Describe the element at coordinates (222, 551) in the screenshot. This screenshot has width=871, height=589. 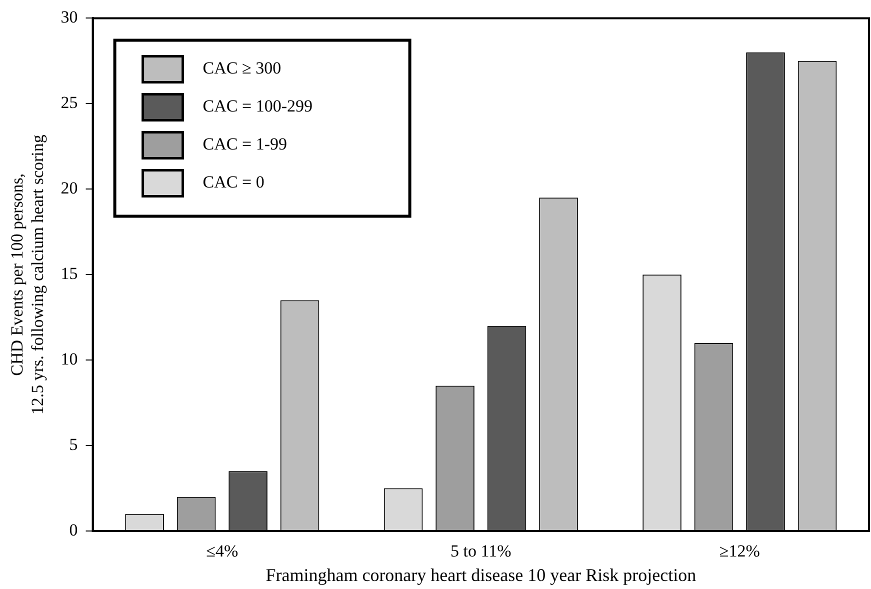
I see `x-tick-label: ≤4%` at that location.